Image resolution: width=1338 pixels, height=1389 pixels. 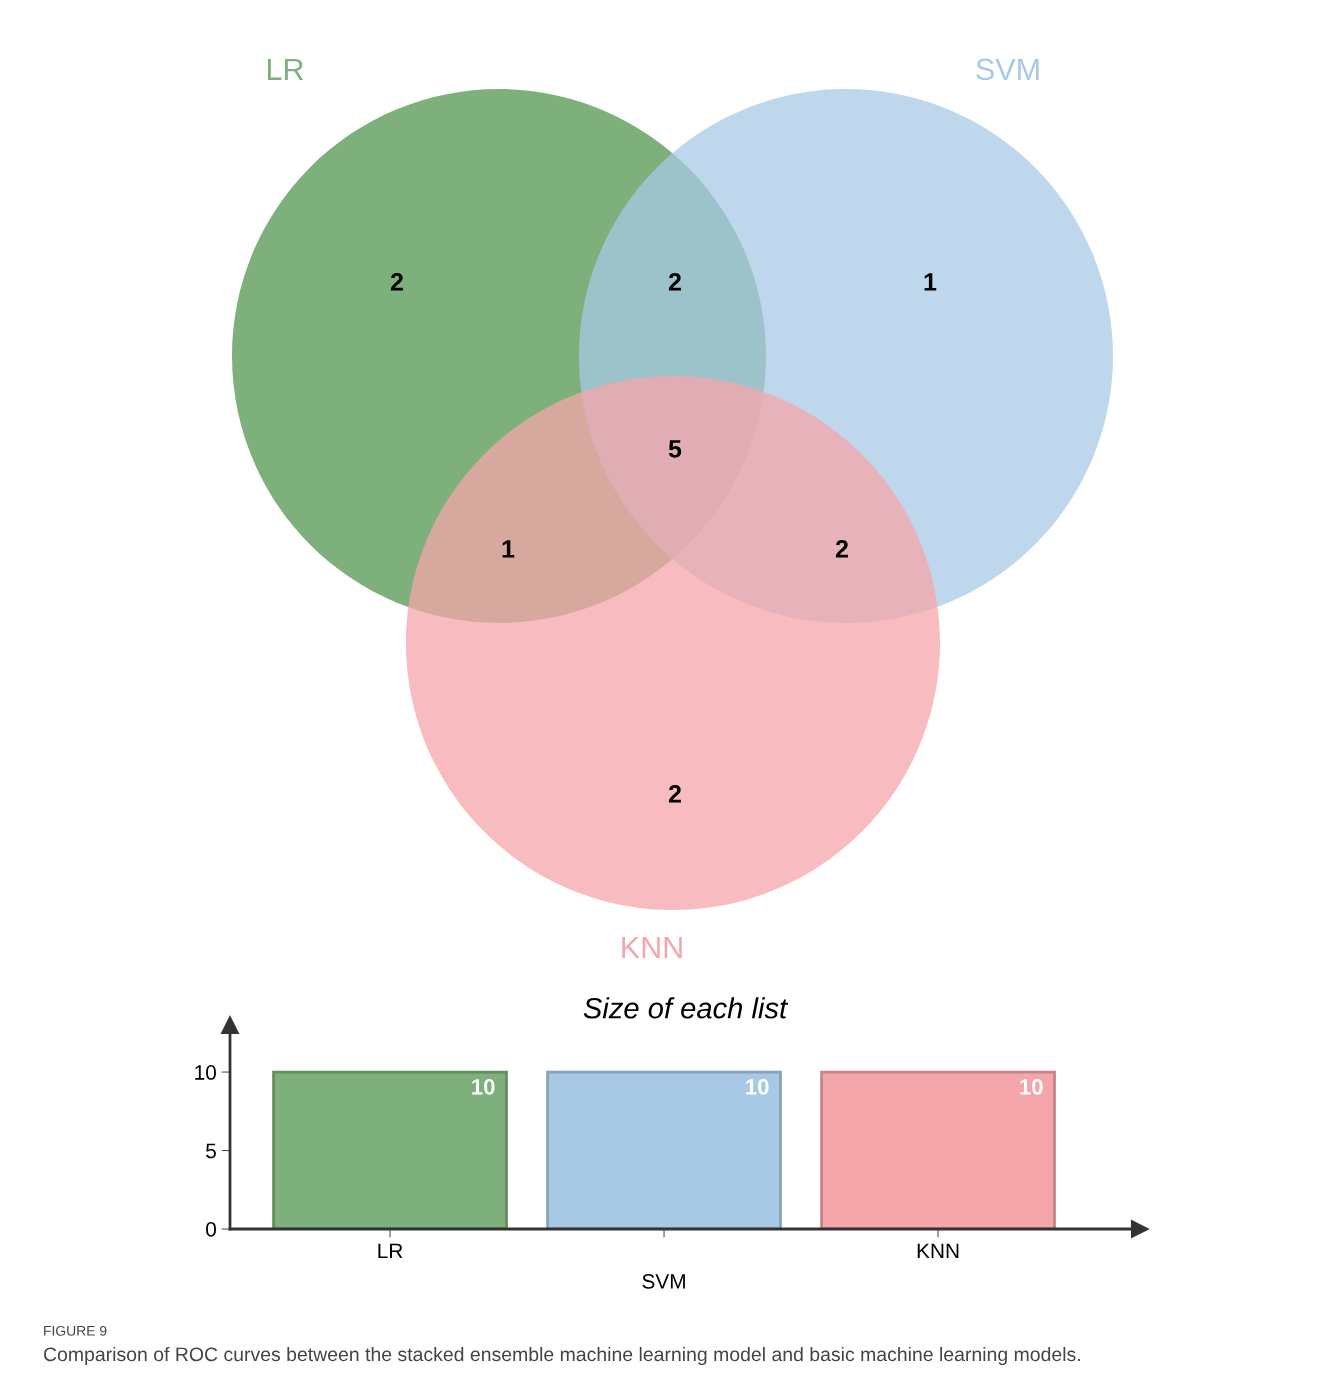 What do you see at coordinates (1007, 69) in the screenshot?
I see `legend-label: SVM` at bounding box center [1007, 69].